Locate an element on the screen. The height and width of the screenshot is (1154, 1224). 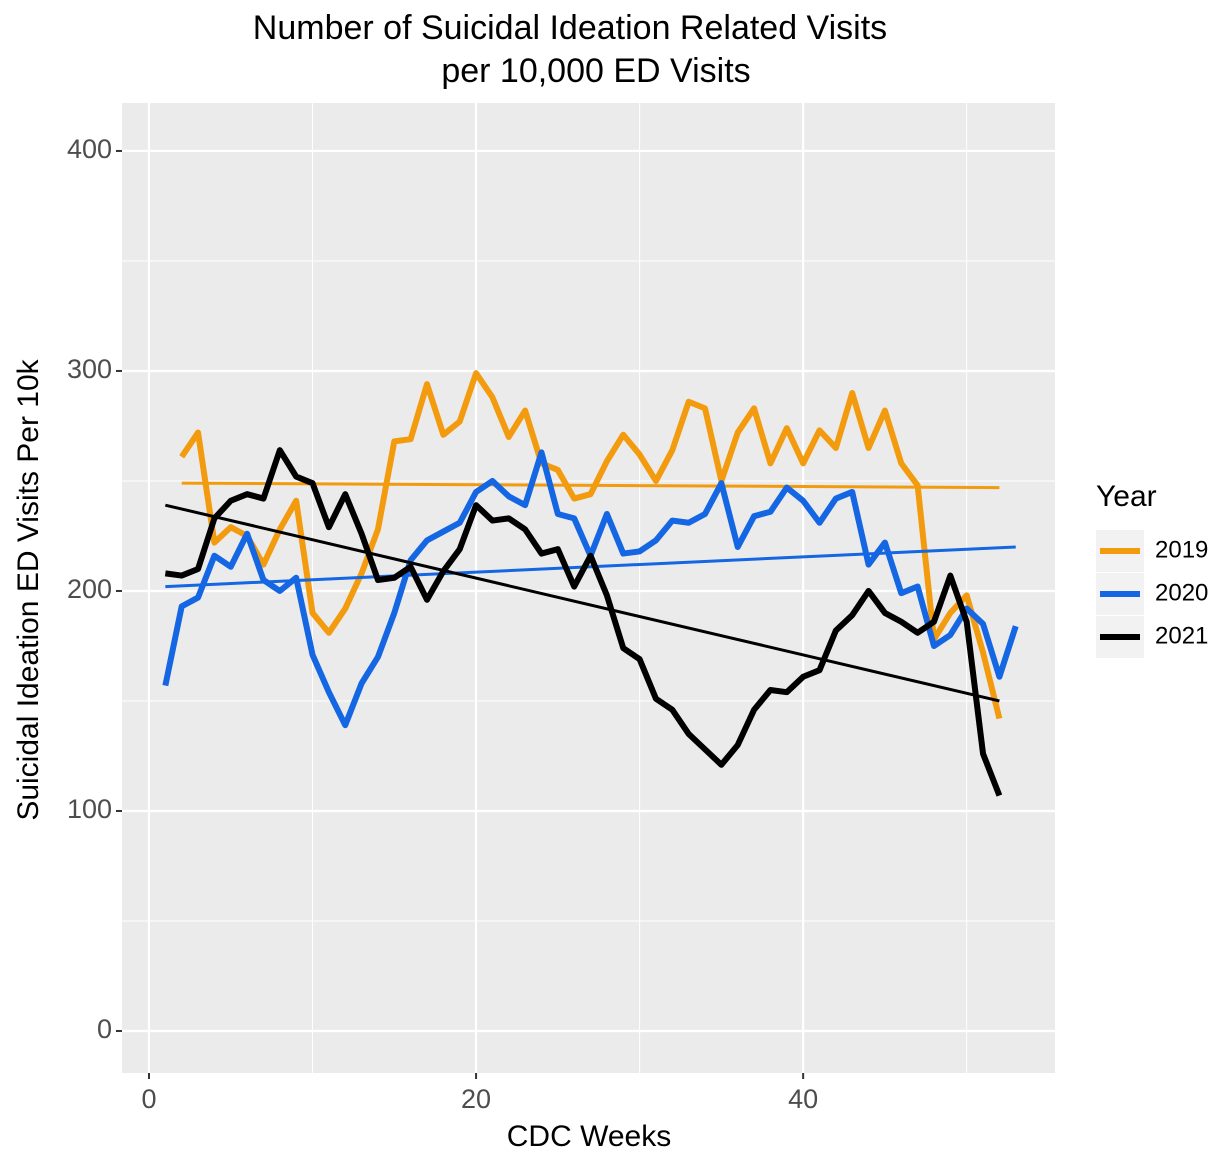
legend-label: 2021 is located at coordinates (1181, 635).